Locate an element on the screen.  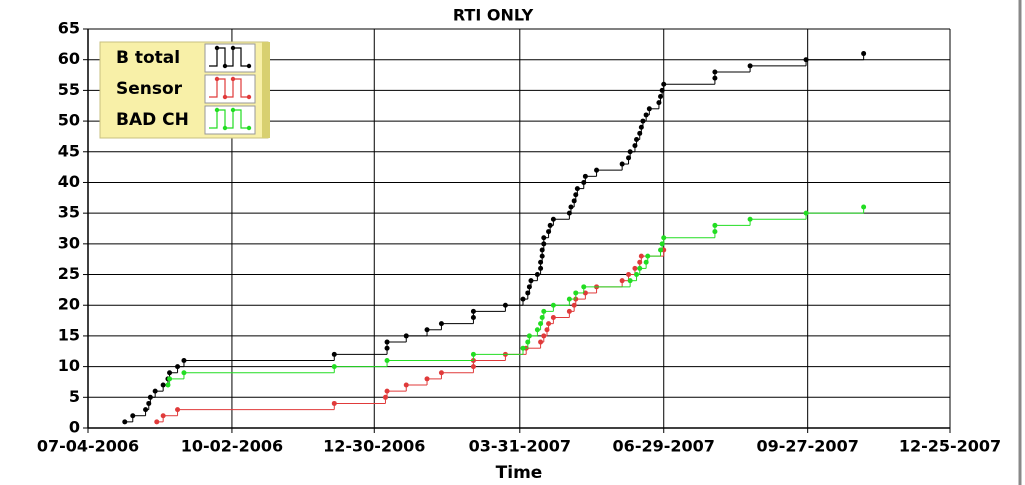
x-tick-label: 09-27-2007 is located at coordinates (807, 446).